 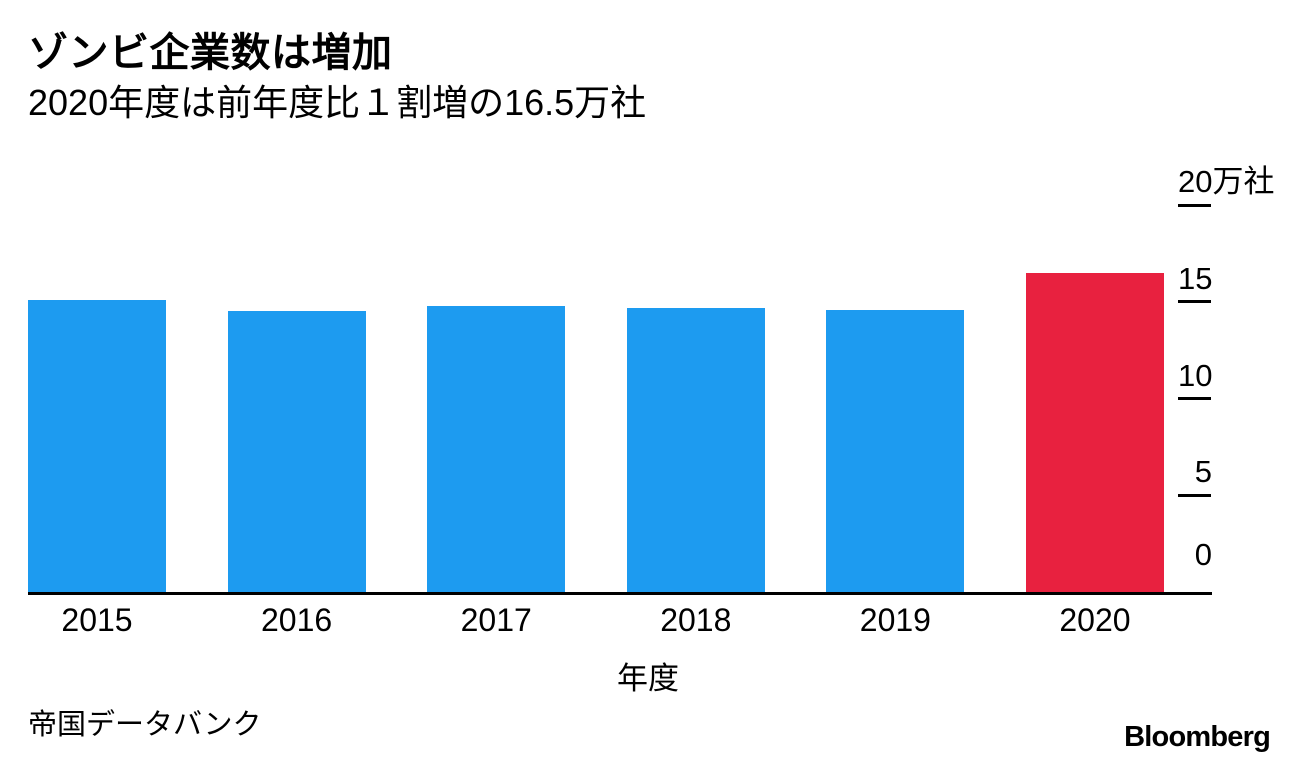 I want to click on bar-2020, so click(x=1094, y=432).